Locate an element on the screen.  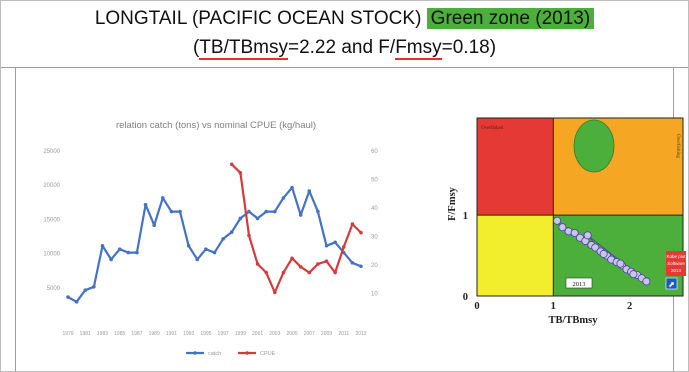
x-axis-tick-label: 1993 is located at coordinates (188, 334).